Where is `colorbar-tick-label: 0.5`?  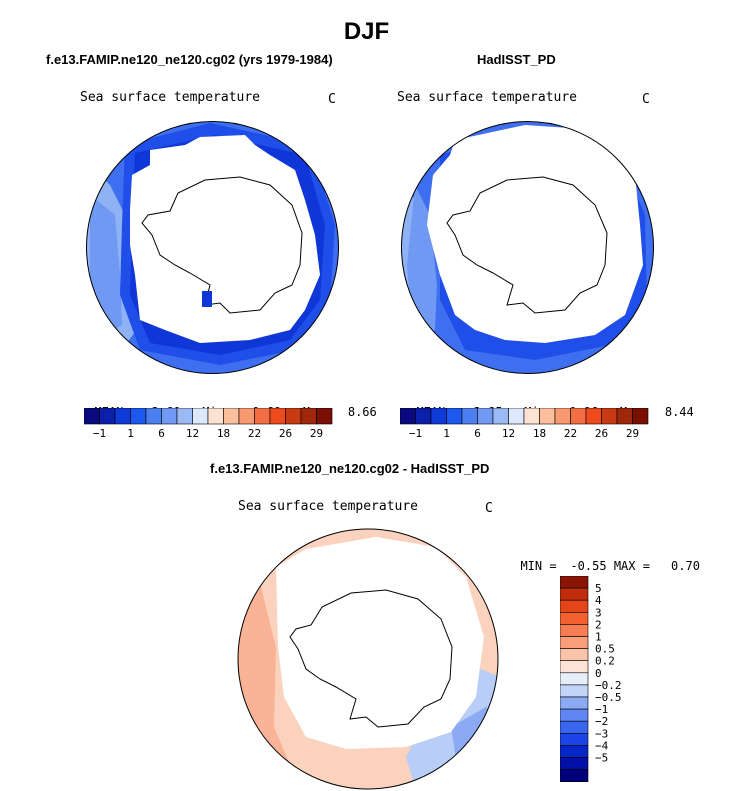
colorbar-tick-label: 0.5 is located at coordinates (605, 649).